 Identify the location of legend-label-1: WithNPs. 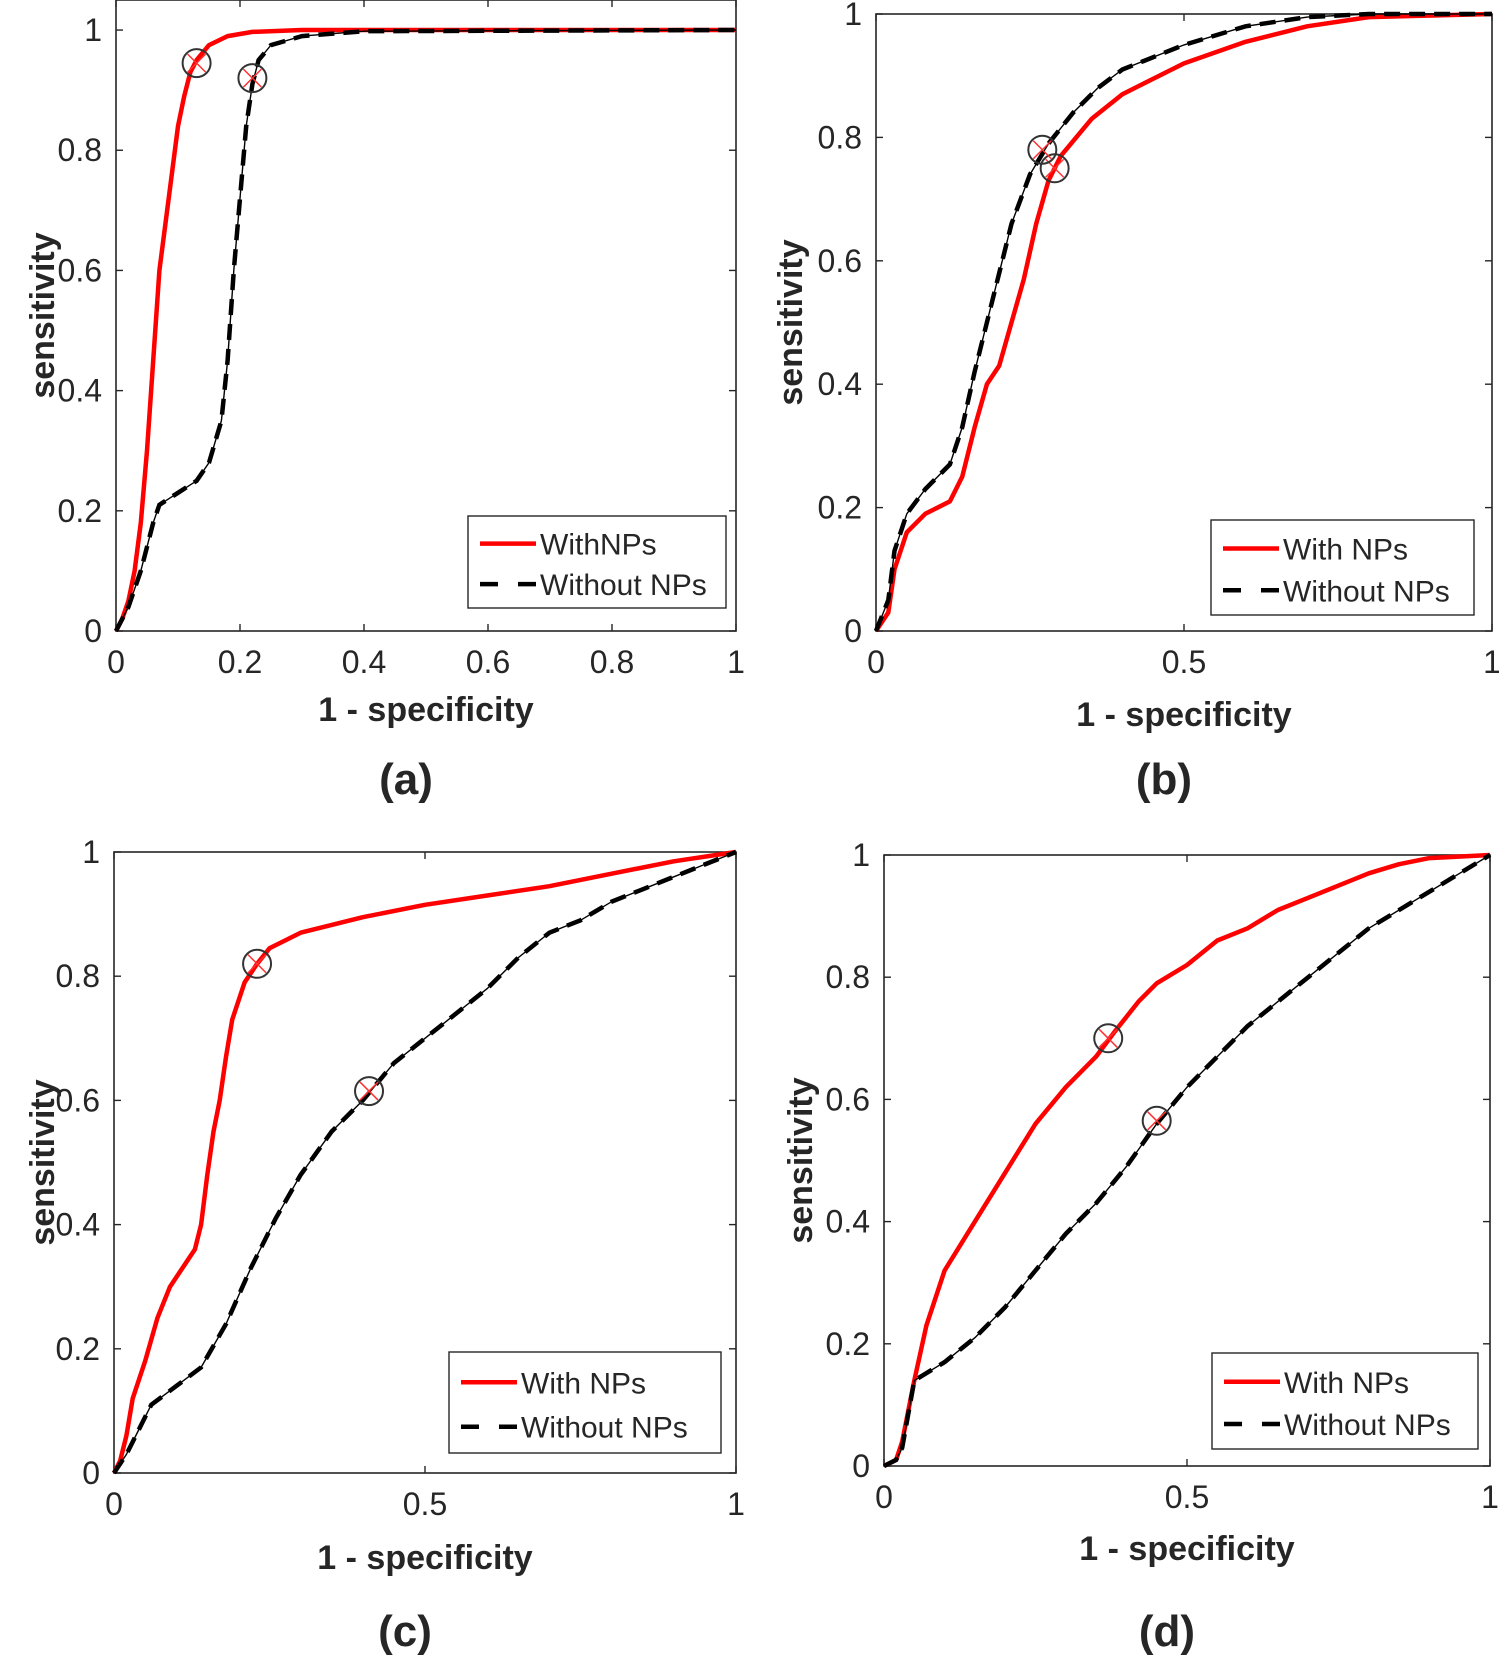
(598, 545).